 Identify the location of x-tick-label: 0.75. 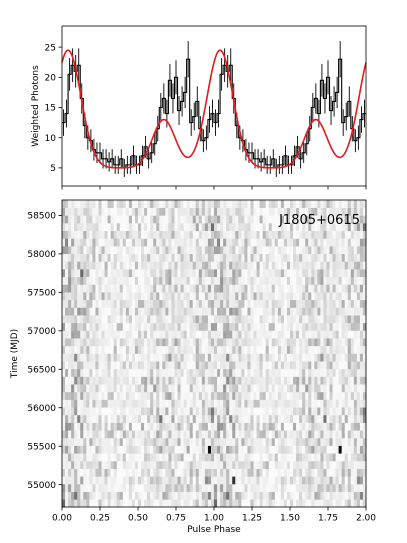
(176, 519).